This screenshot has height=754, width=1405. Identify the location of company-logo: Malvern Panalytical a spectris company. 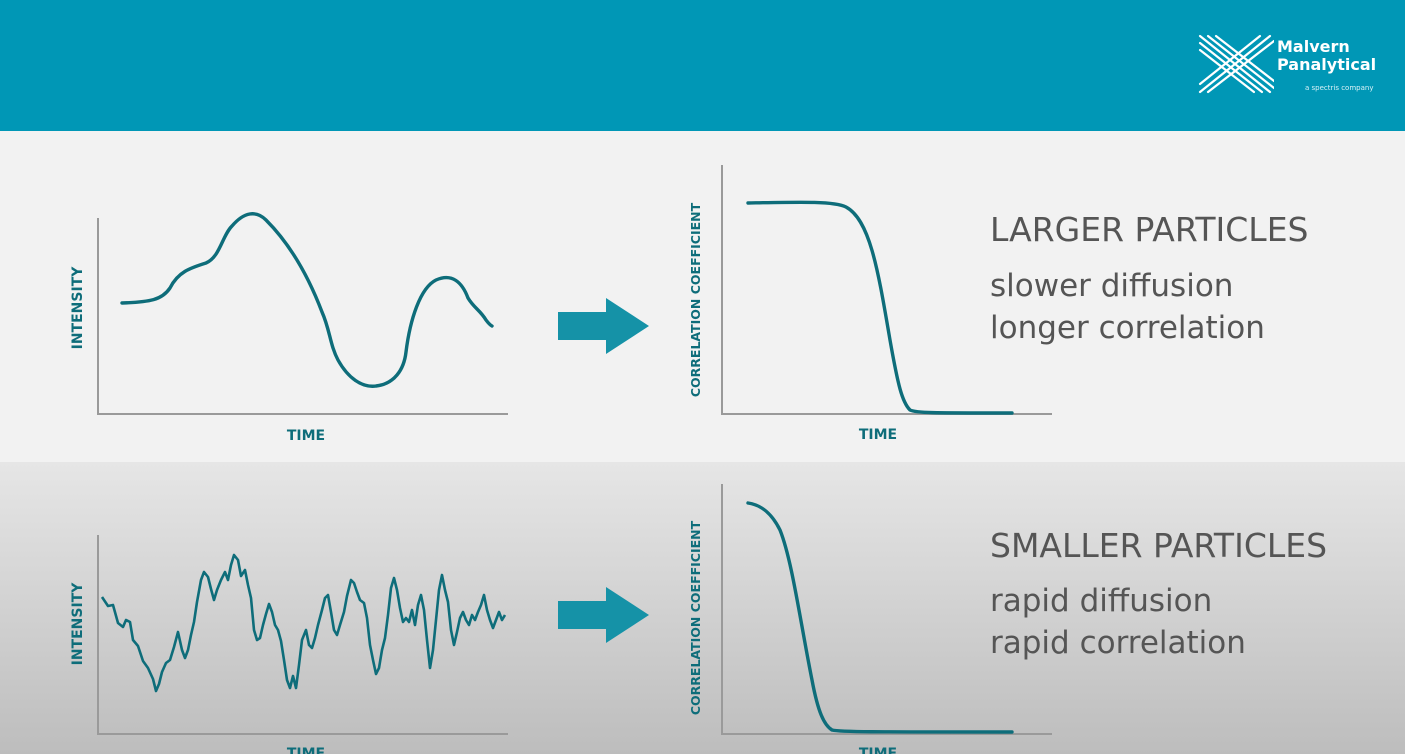
(1293, 65).